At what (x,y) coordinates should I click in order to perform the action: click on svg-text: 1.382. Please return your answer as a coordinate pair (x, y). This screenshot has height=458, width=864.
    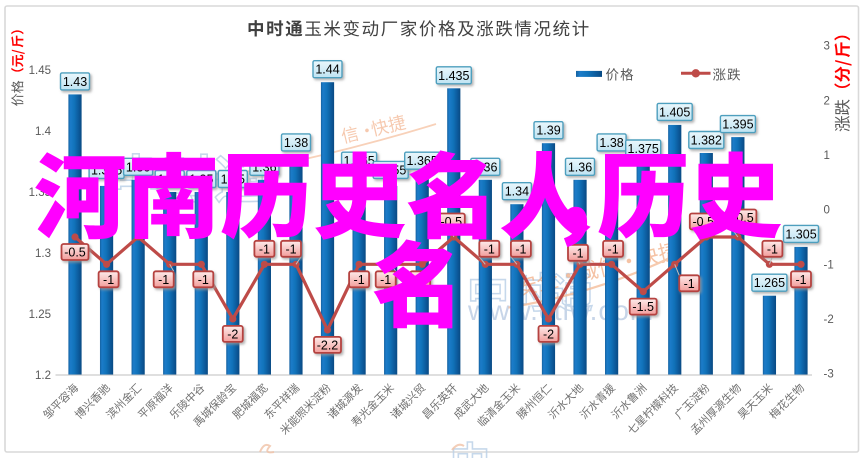
    Looking at the image, I should click on (706, 141).